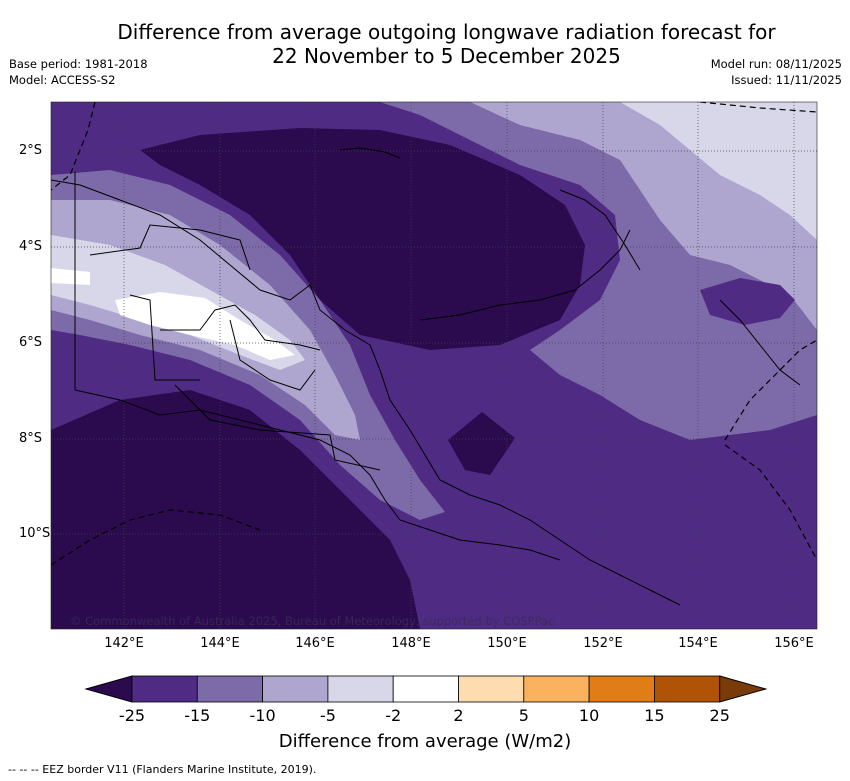 The image size is (850, 781). Describe the element at coordinates (132, 715) in the screenshot. I see `colorbar-tick-label: -25` at that location.